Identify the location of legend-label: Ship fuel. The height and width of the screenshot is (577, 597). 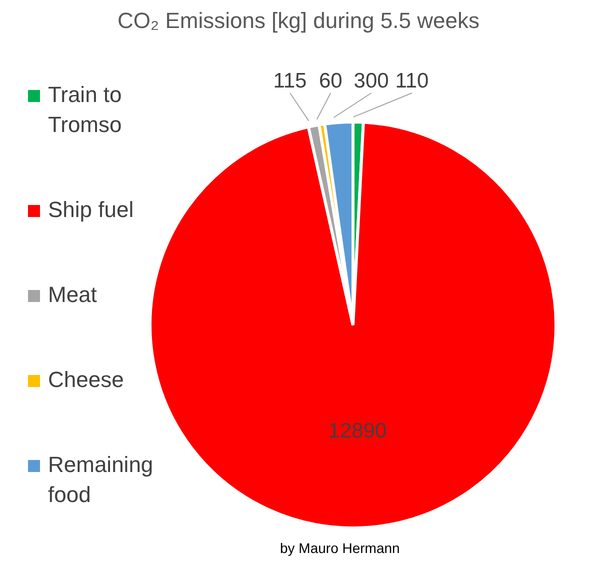
(91, 210).